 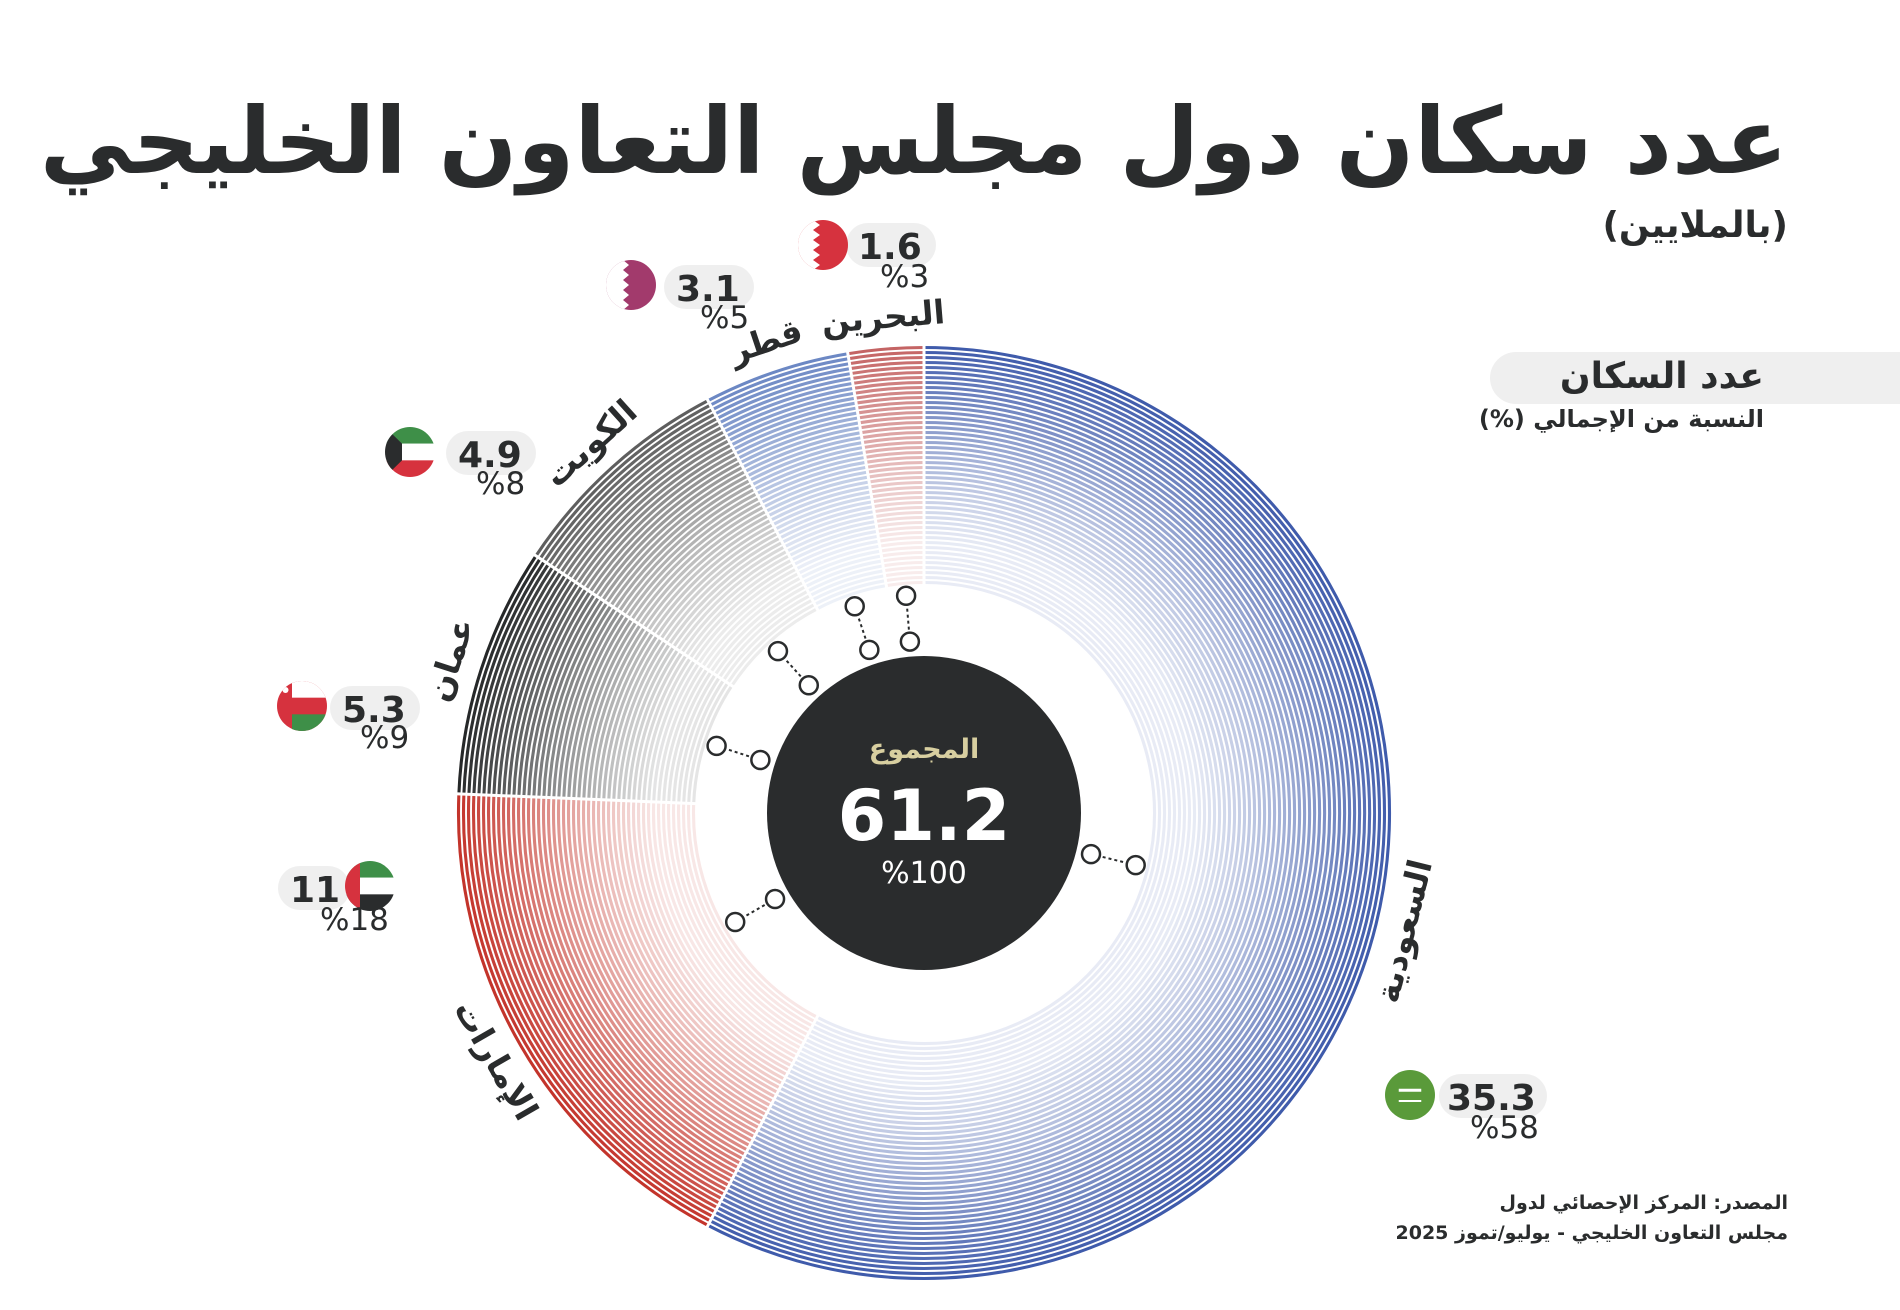 What do you see at coordinates (904, 277) in the screenshot?
I see `slice-percent-label: %3` at bounding box center [904, 277].